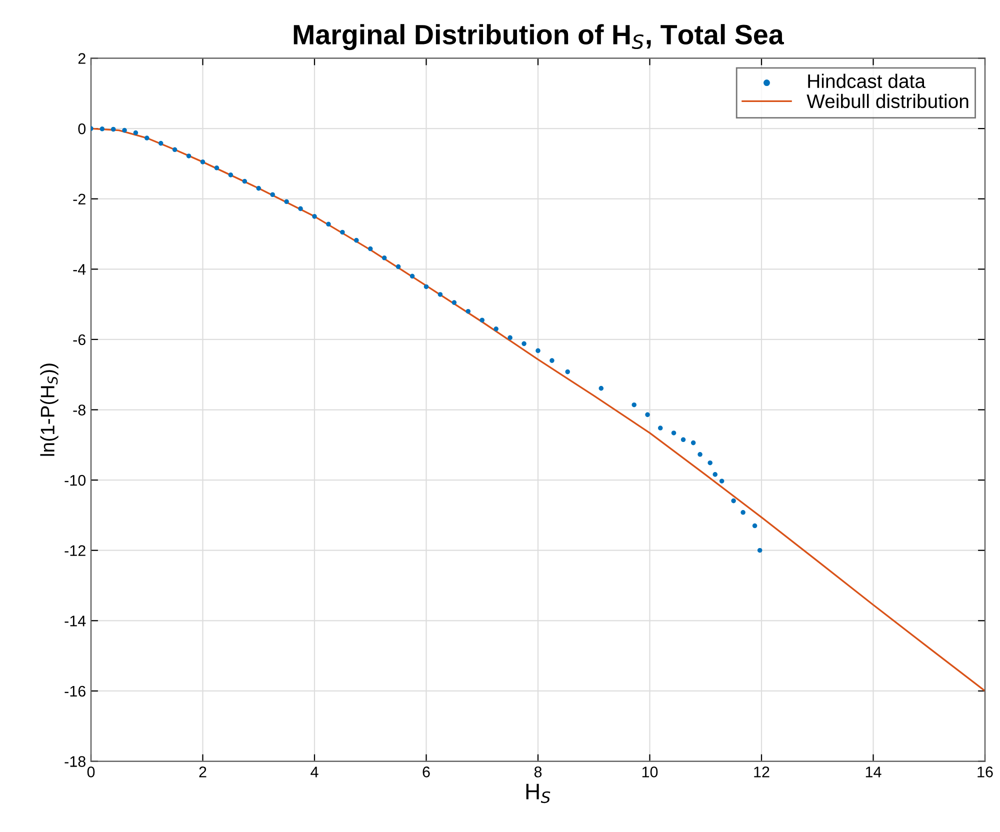 The height and width of the screenshot is (832, 1000). I want to click on y-tick-label: -18, so click(75, 761).